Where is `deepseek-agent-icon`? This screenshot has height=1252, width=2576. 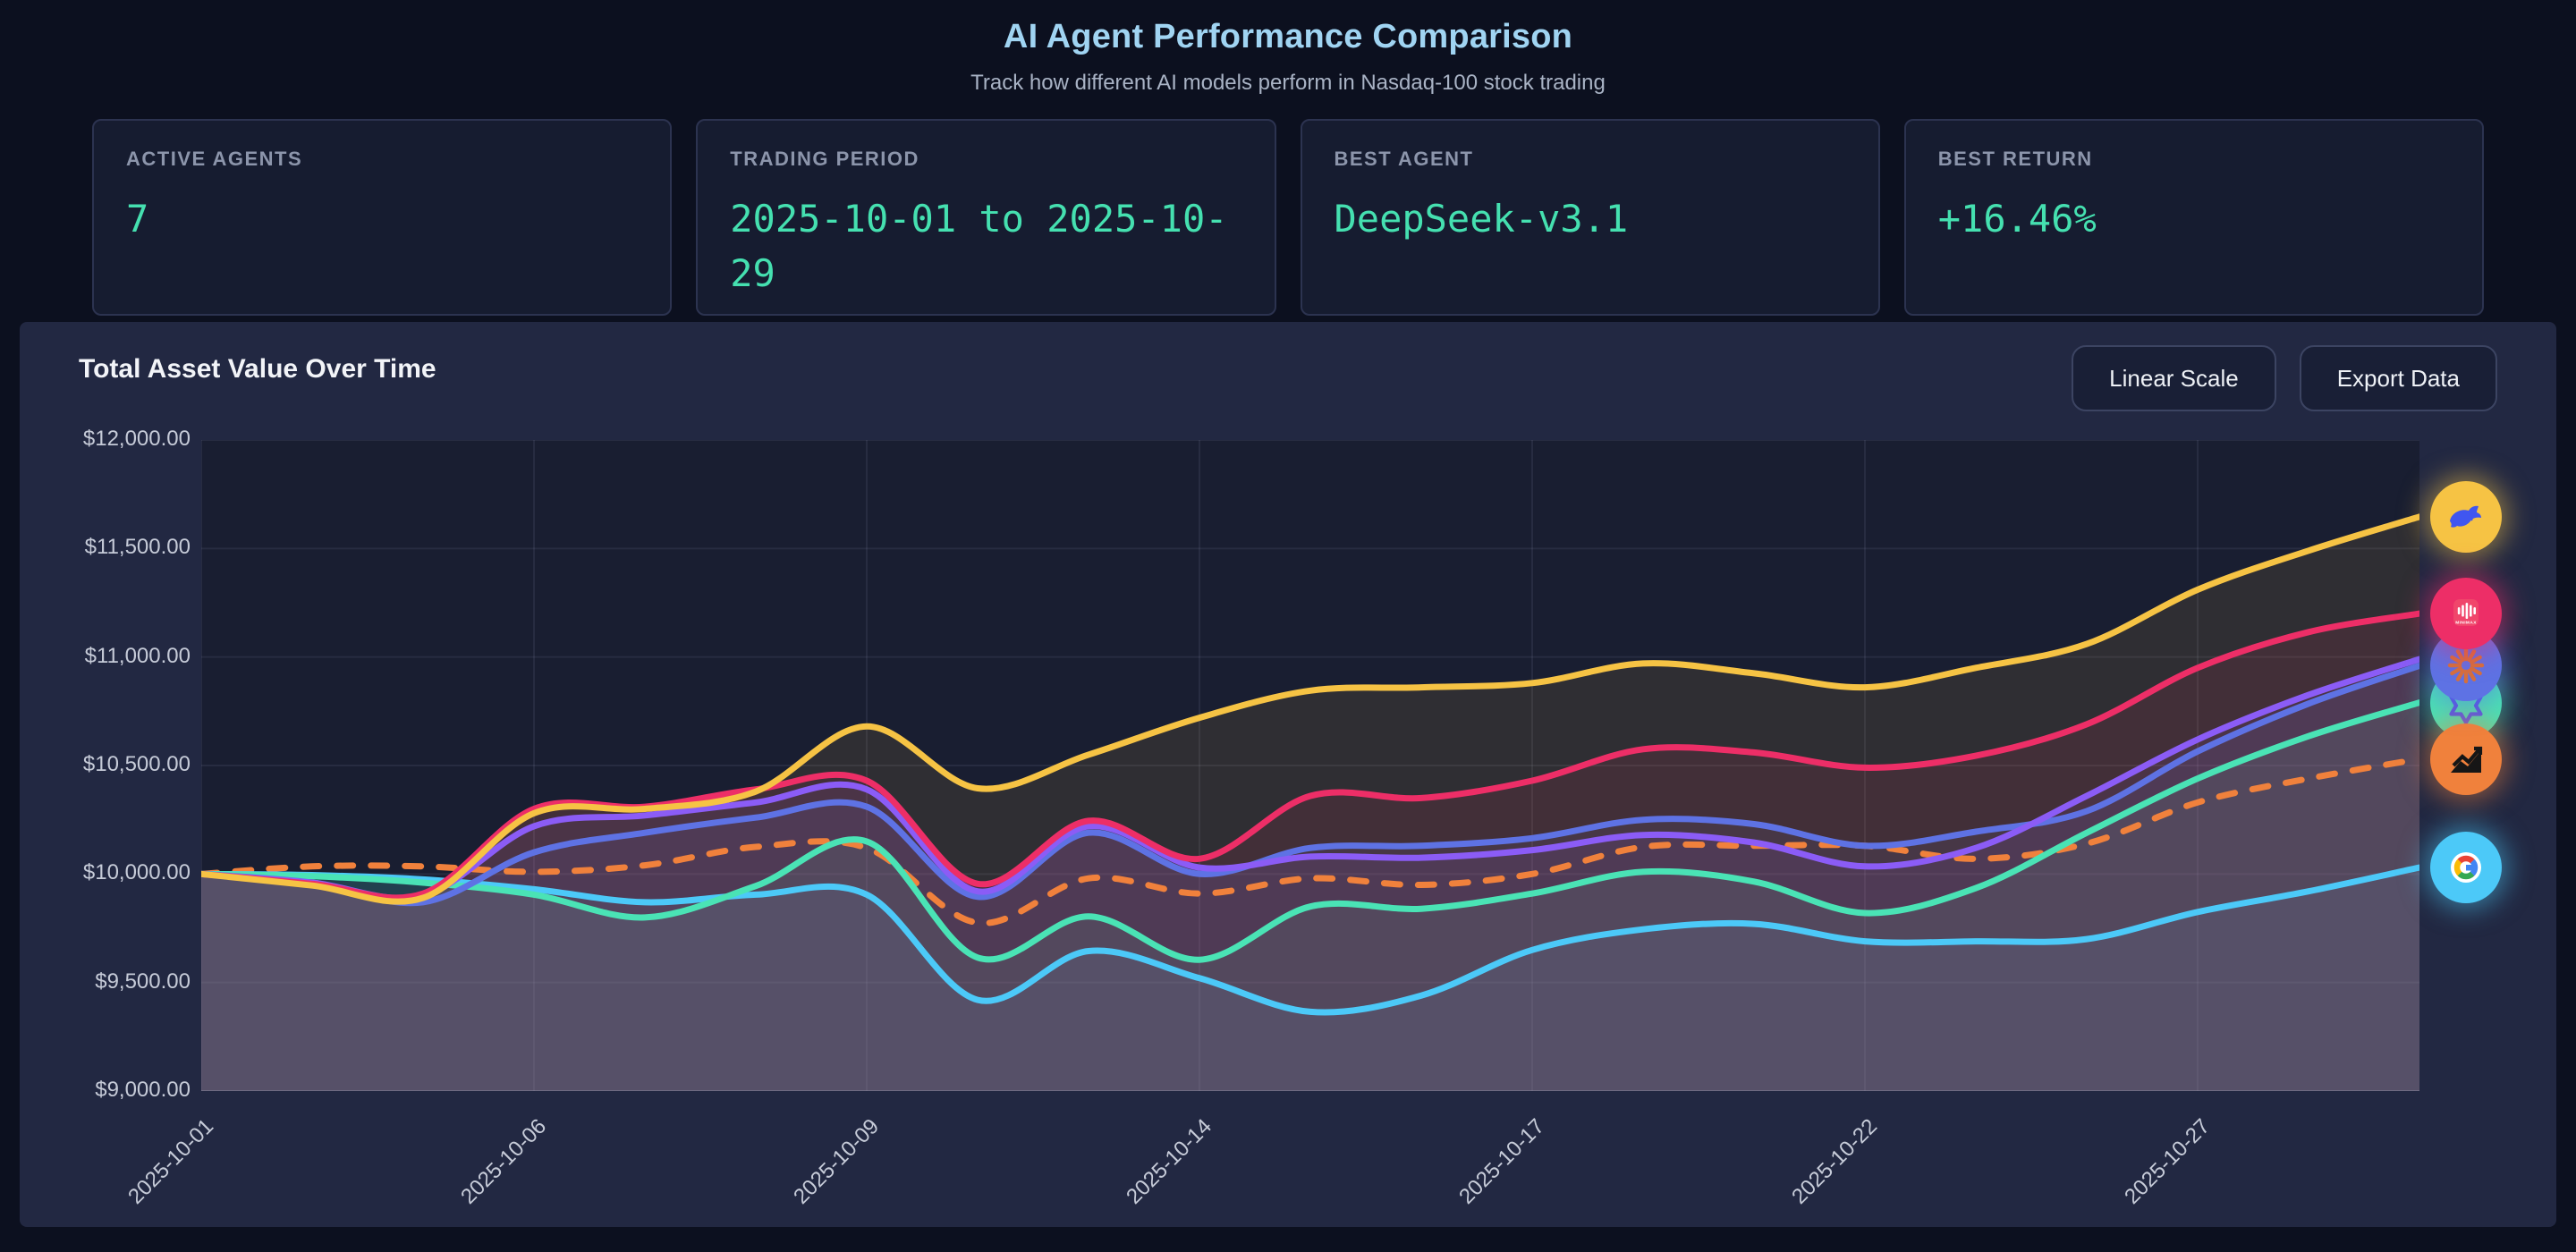 deepseek-agent-icon is located at coordinates (2466, 516).